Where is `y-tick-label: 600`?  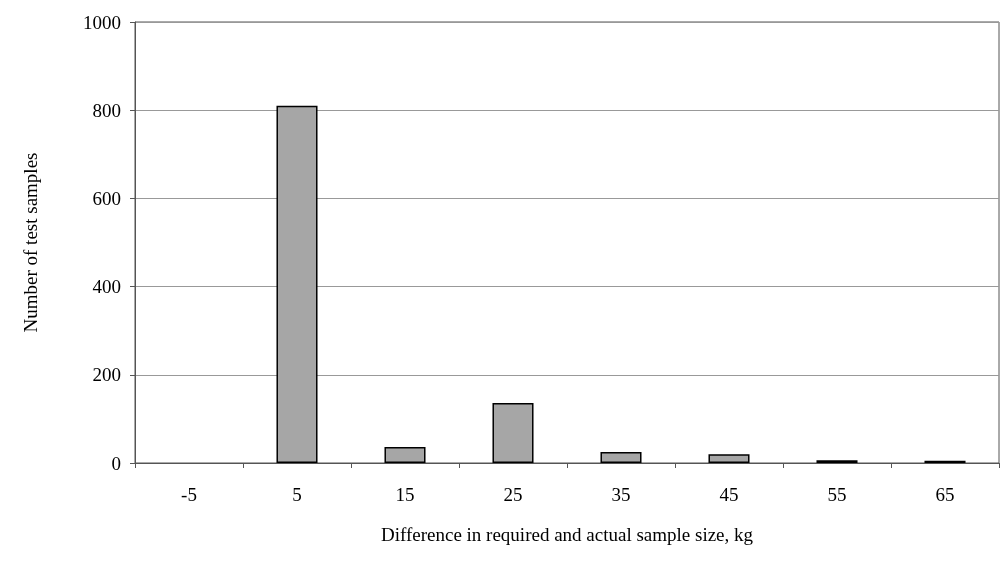
y-tick-label: 600 is located at coordinates (106, 198).